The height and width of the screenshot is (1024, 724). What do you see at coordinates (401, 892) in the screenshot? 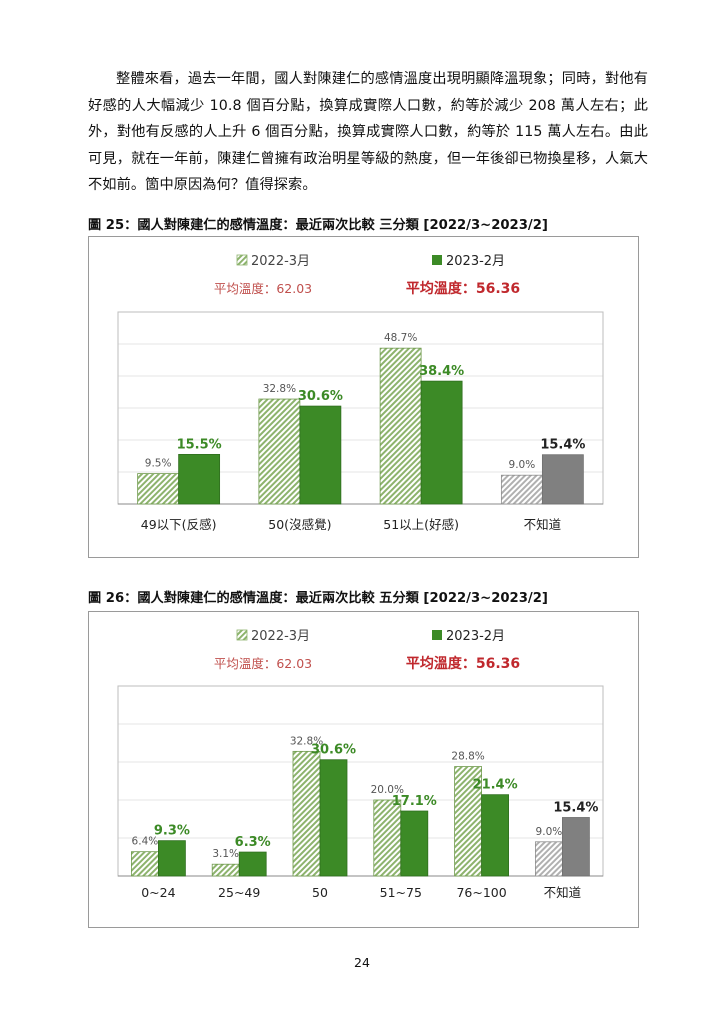
I see `category-label: 51~75` at bounding box center [401, 892].